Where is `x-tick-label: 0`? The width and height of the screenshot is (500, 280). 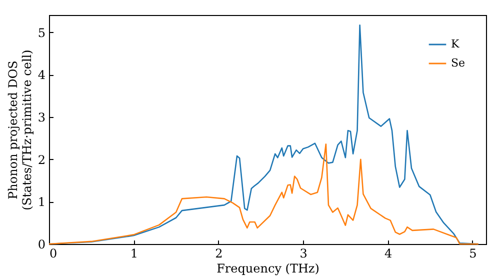 x-tick-label: 0 is located at coordinates (54, 253).